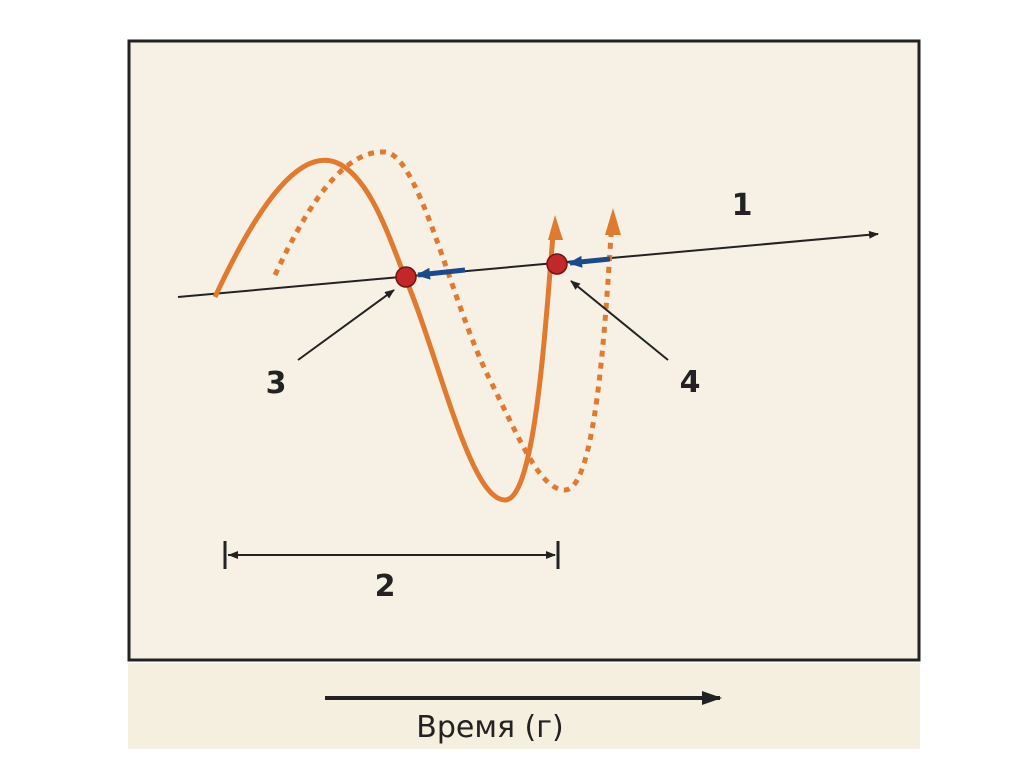  What do you see at coordinates (742, 205) in the screenshot?
I see `label-1: 1` at bounding box center [742, 205].